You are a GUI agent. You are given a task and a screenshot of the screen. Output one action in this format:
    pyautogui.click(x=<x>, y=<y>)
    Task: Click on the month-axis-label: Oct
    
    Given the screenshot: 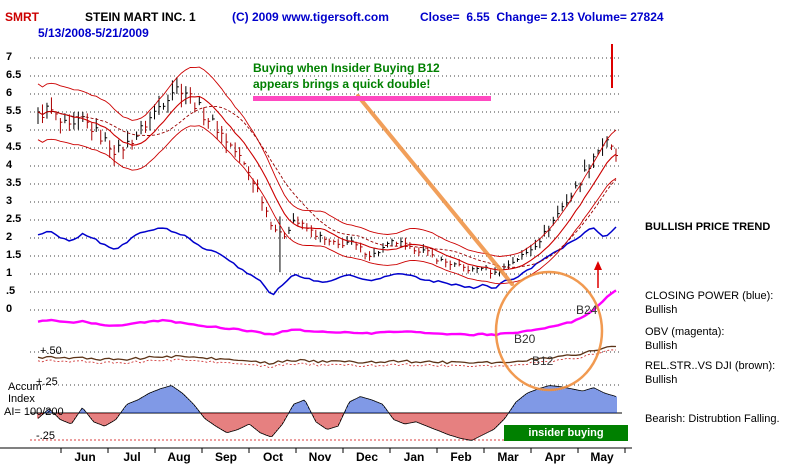 What is the action you would take?
    pyautogui.click(x=272, y=457)
    